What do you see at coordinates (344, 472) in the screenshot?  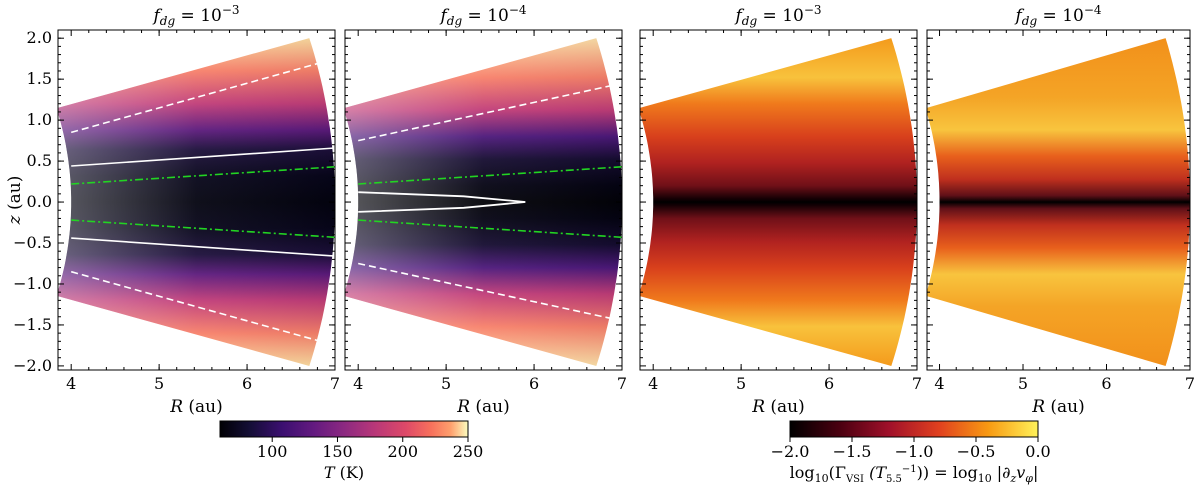 I see `colorbar-label: T (K)` at bounding box center [344, 472].